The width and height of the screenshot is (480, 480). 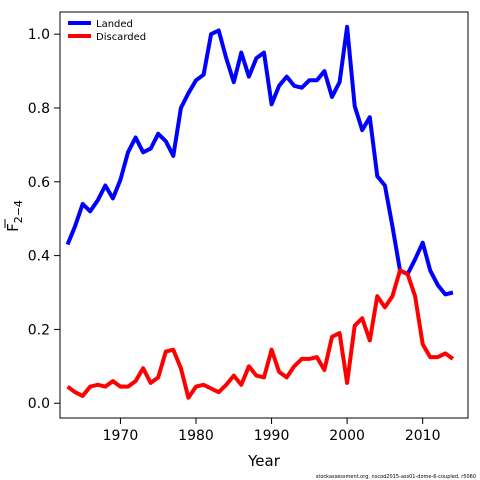 I want to click on y-tick-label: 0.6, so click(x=39, y=183).